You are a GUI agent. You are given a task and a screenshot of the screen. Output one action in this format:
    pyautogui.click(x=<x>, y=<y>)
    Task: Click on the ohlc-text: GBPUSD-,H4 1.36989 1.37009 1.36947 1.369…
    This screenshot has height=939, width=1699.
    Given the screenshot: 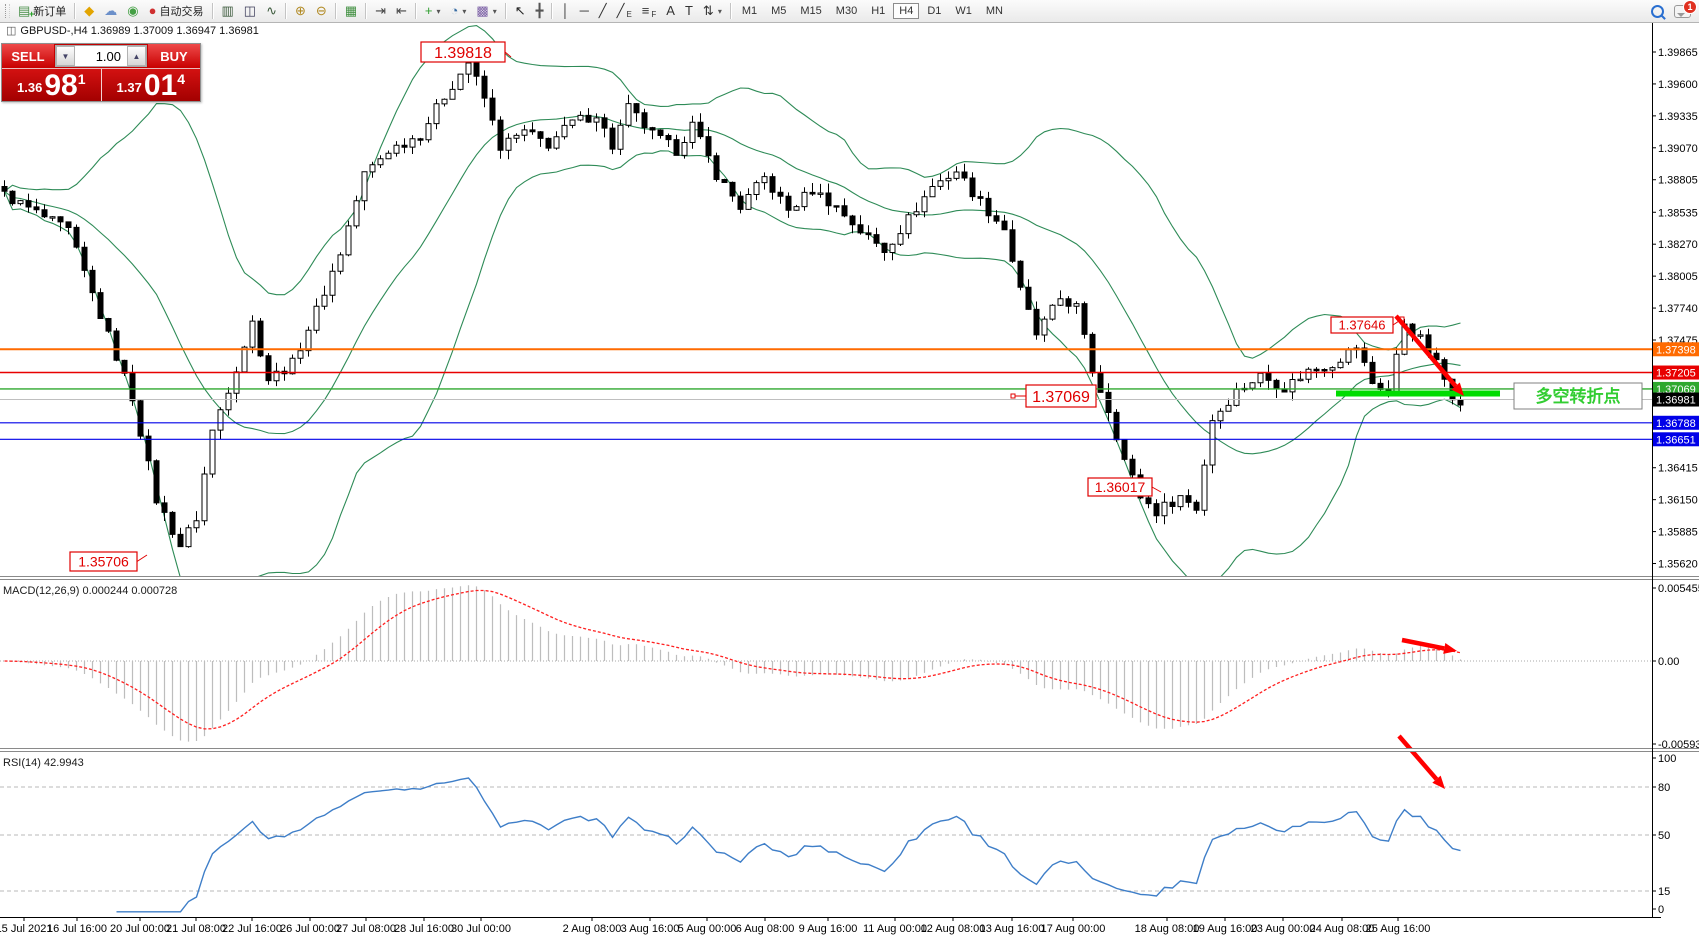 What is the action you would take?
    pyautogui.click(x=139, y=30)
    